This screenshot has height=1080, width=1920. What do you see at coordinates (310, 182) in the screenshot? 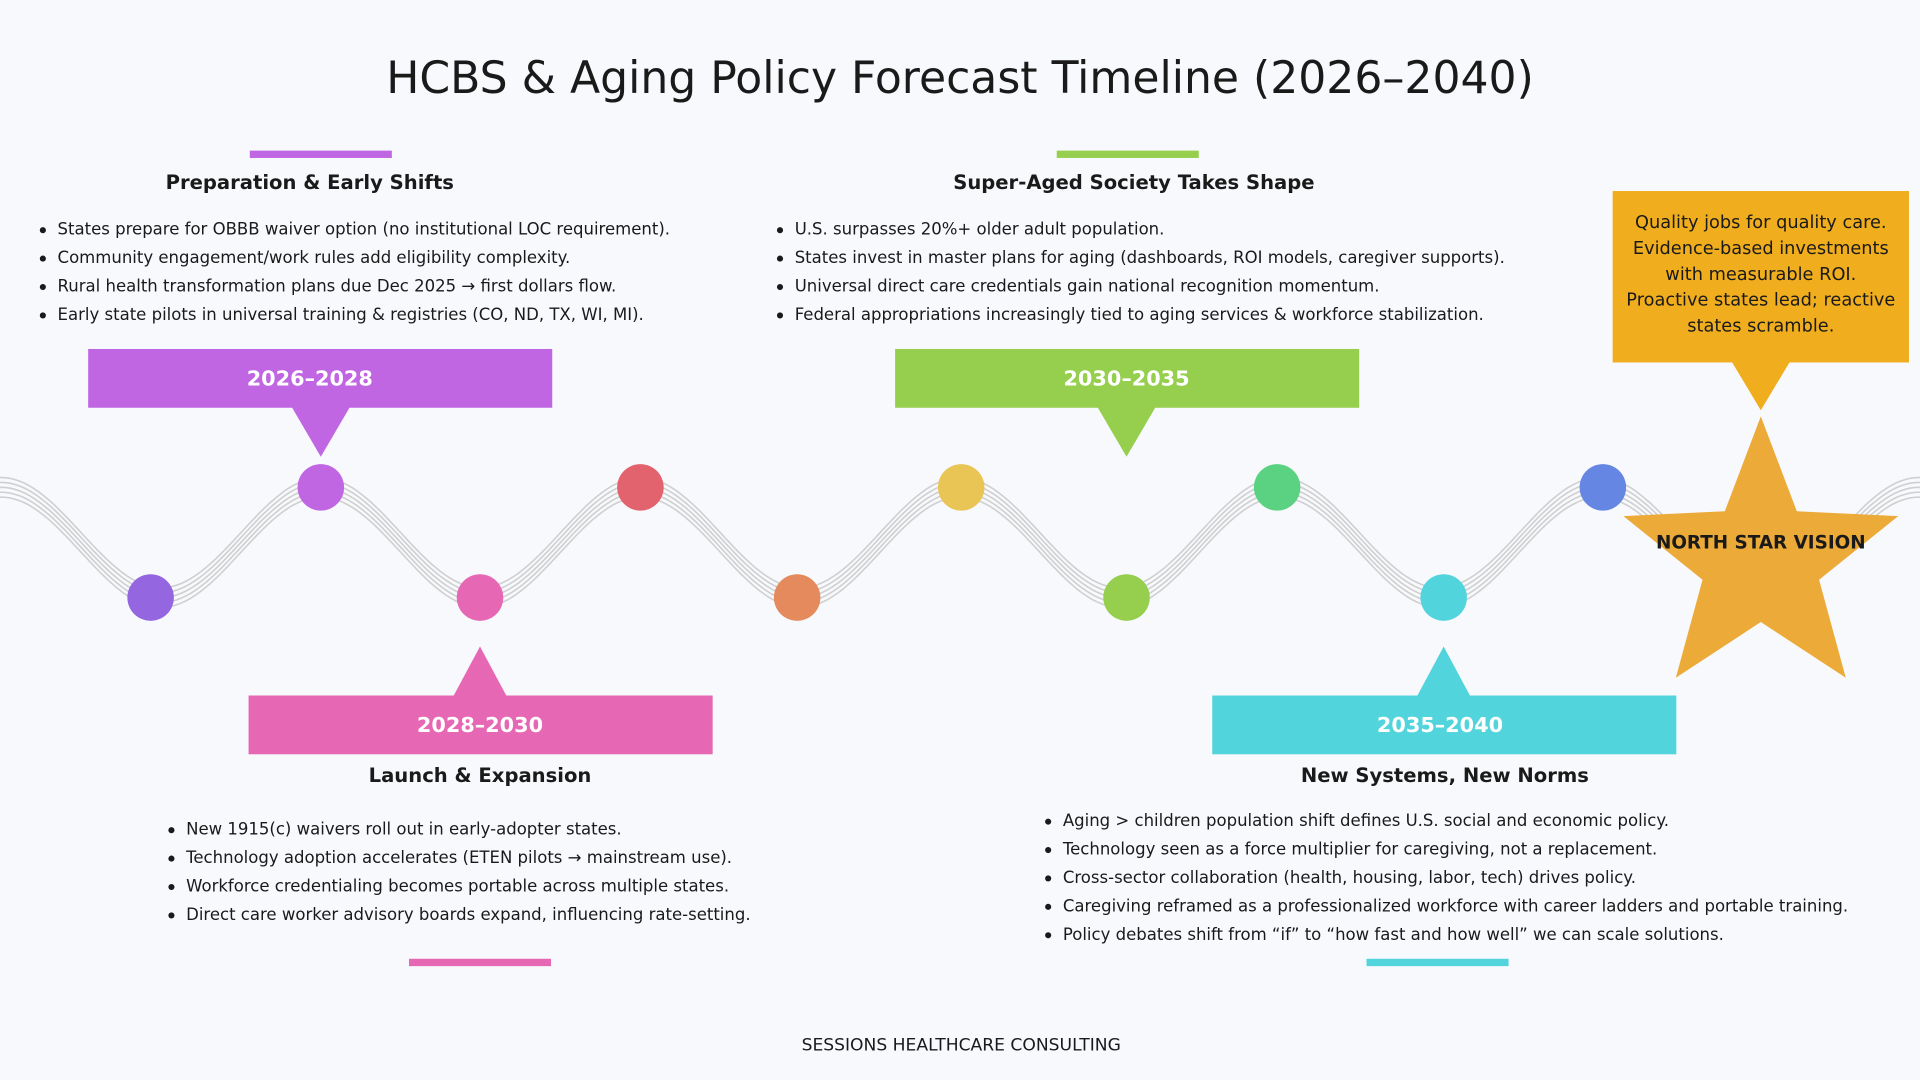
I see `phase-heading: Preparation & Early Shifts` at bounding box center [310, 182].